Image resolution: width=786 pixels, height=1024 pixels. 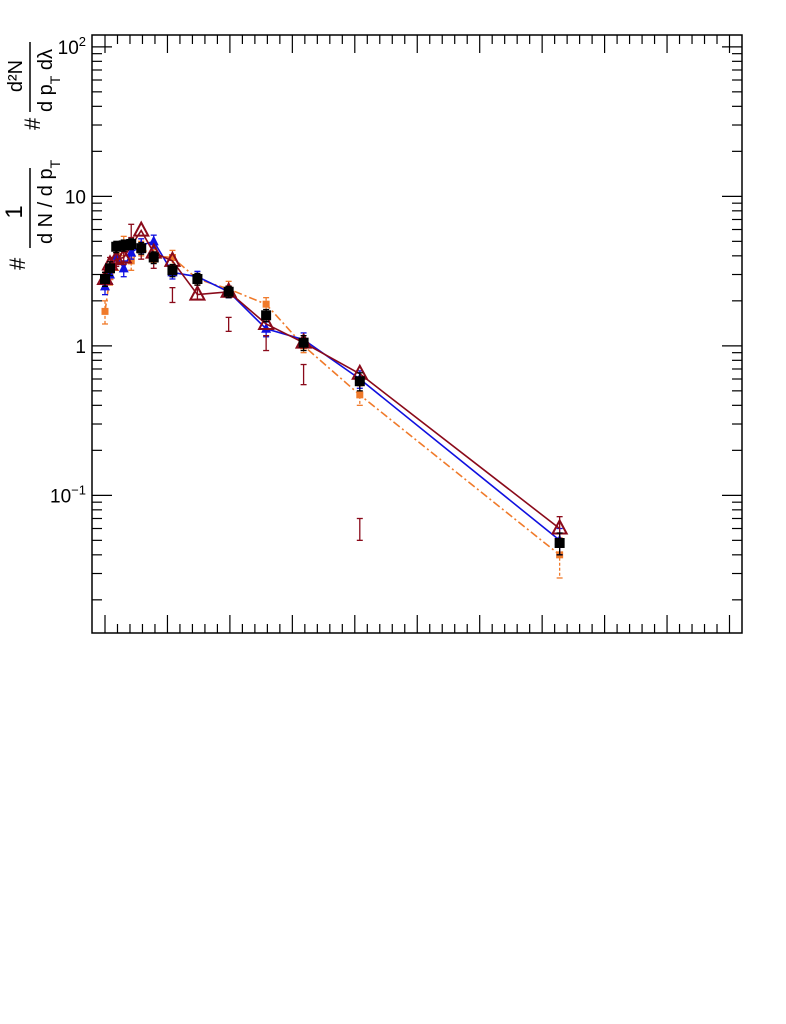 What do you see at coordinates (16, 76) in the screenshot?
I see `ylabel-frac2-numerator: d²N` at bounding box center [16, 76].